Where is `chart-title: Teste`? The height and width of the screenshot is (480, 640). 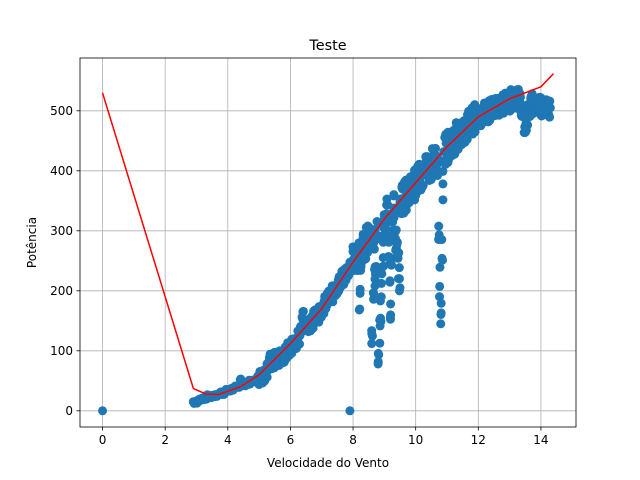
chart-title: Teste is located at coordinates (327, 46).